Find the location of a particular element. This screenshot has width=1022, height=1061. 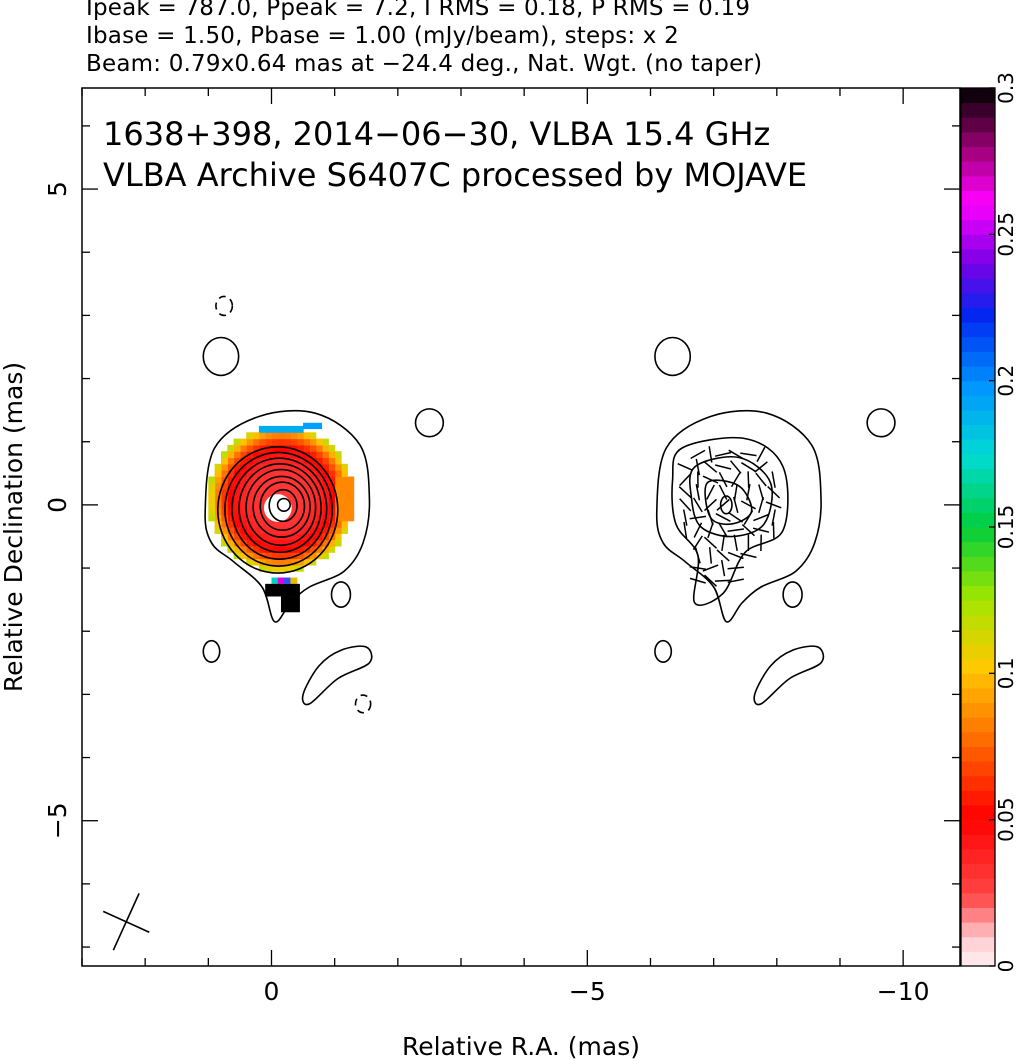

right-contour-layer is located at coordinates (775, 521).